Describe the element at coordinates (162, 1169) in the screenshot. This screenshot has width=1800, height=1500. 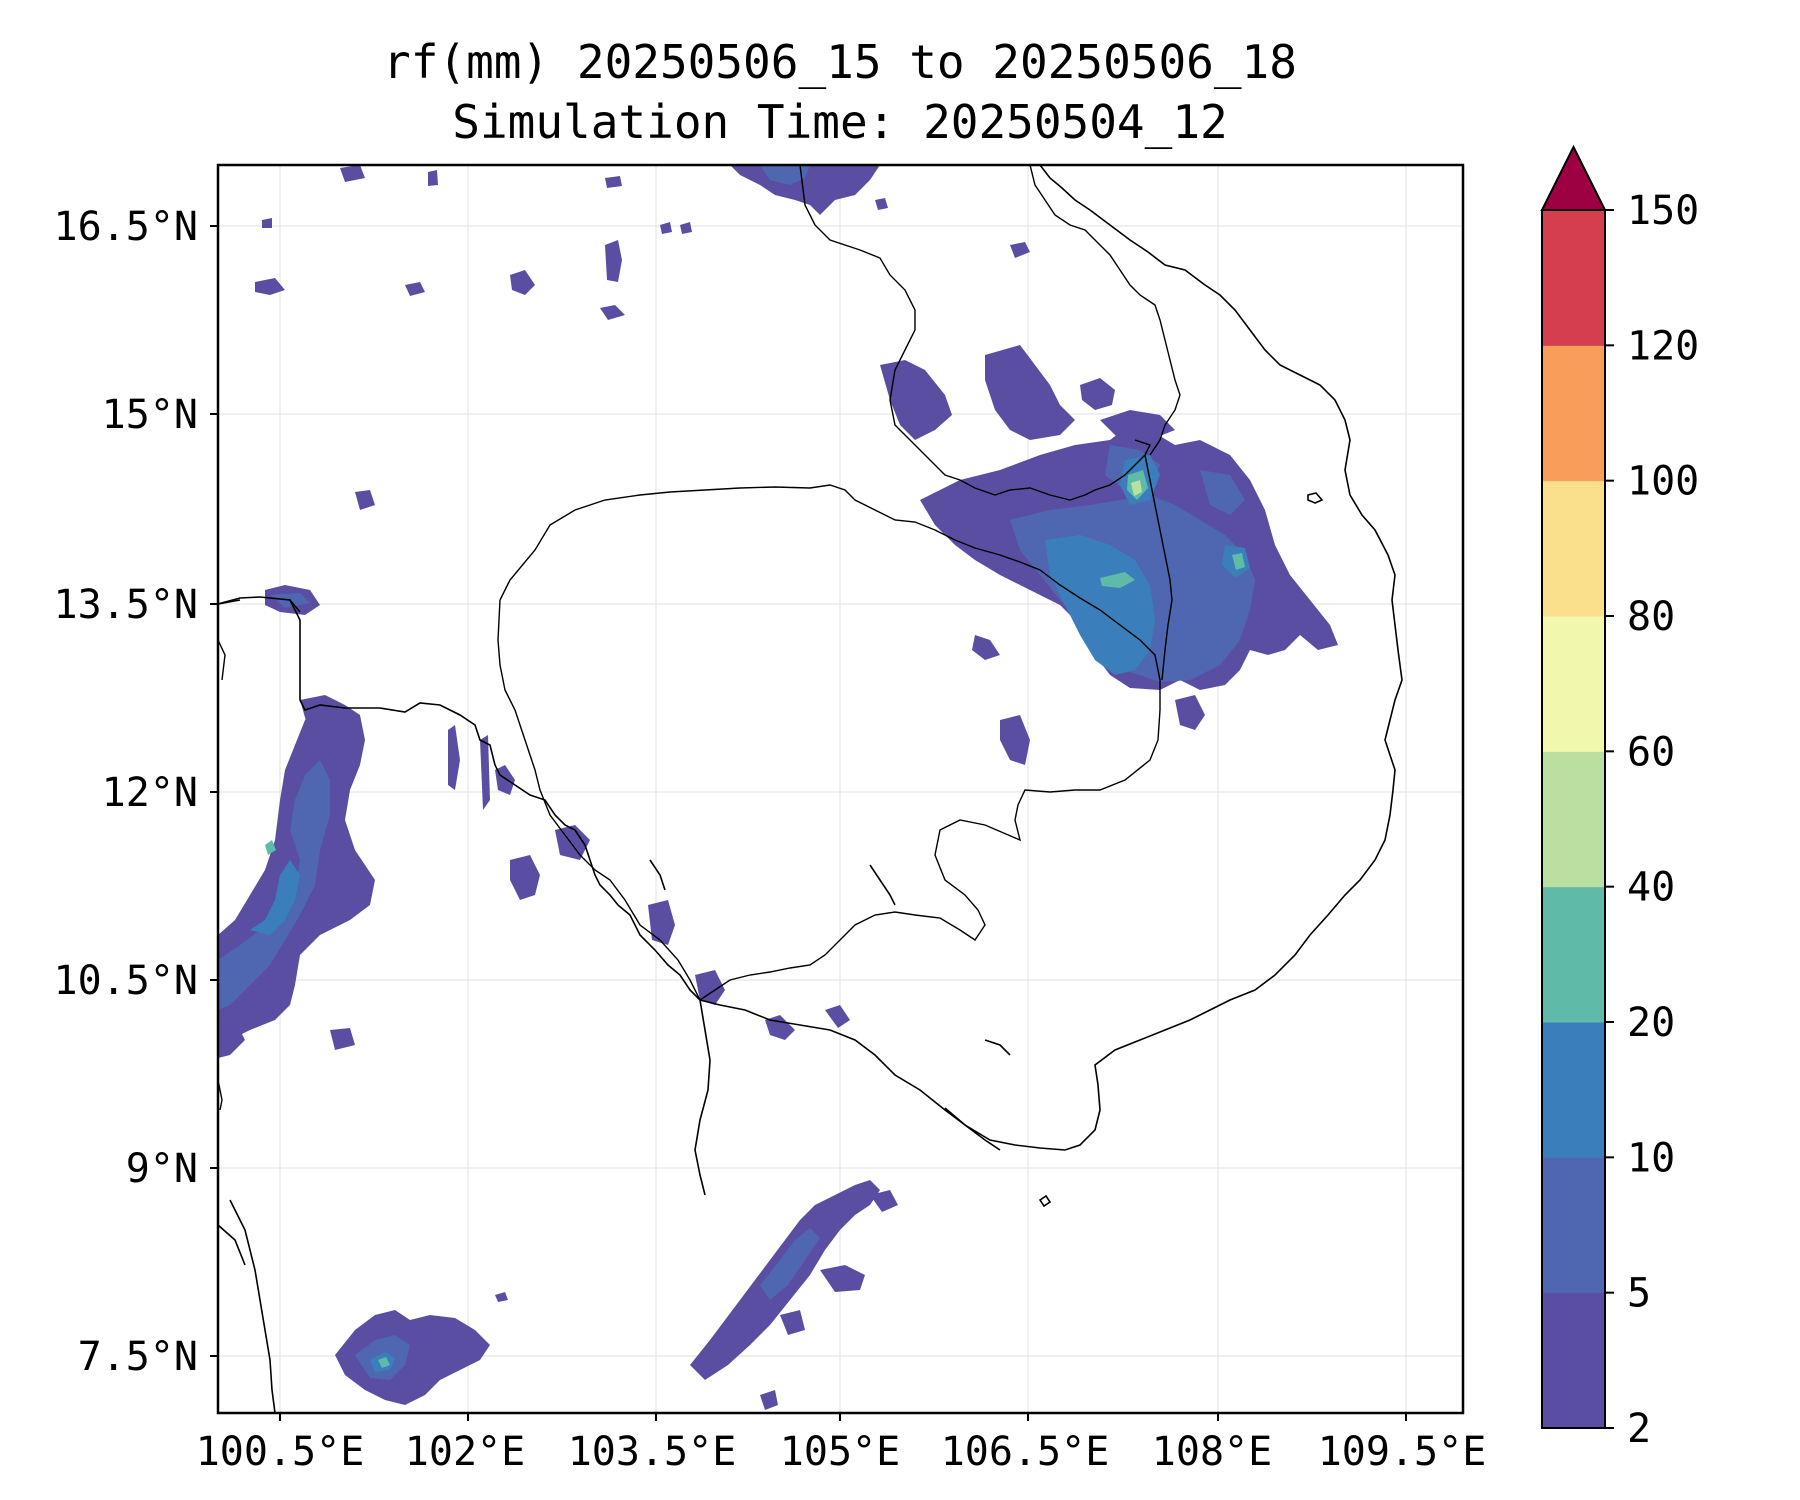
I see `y-tick-label: 9°N` at that location.